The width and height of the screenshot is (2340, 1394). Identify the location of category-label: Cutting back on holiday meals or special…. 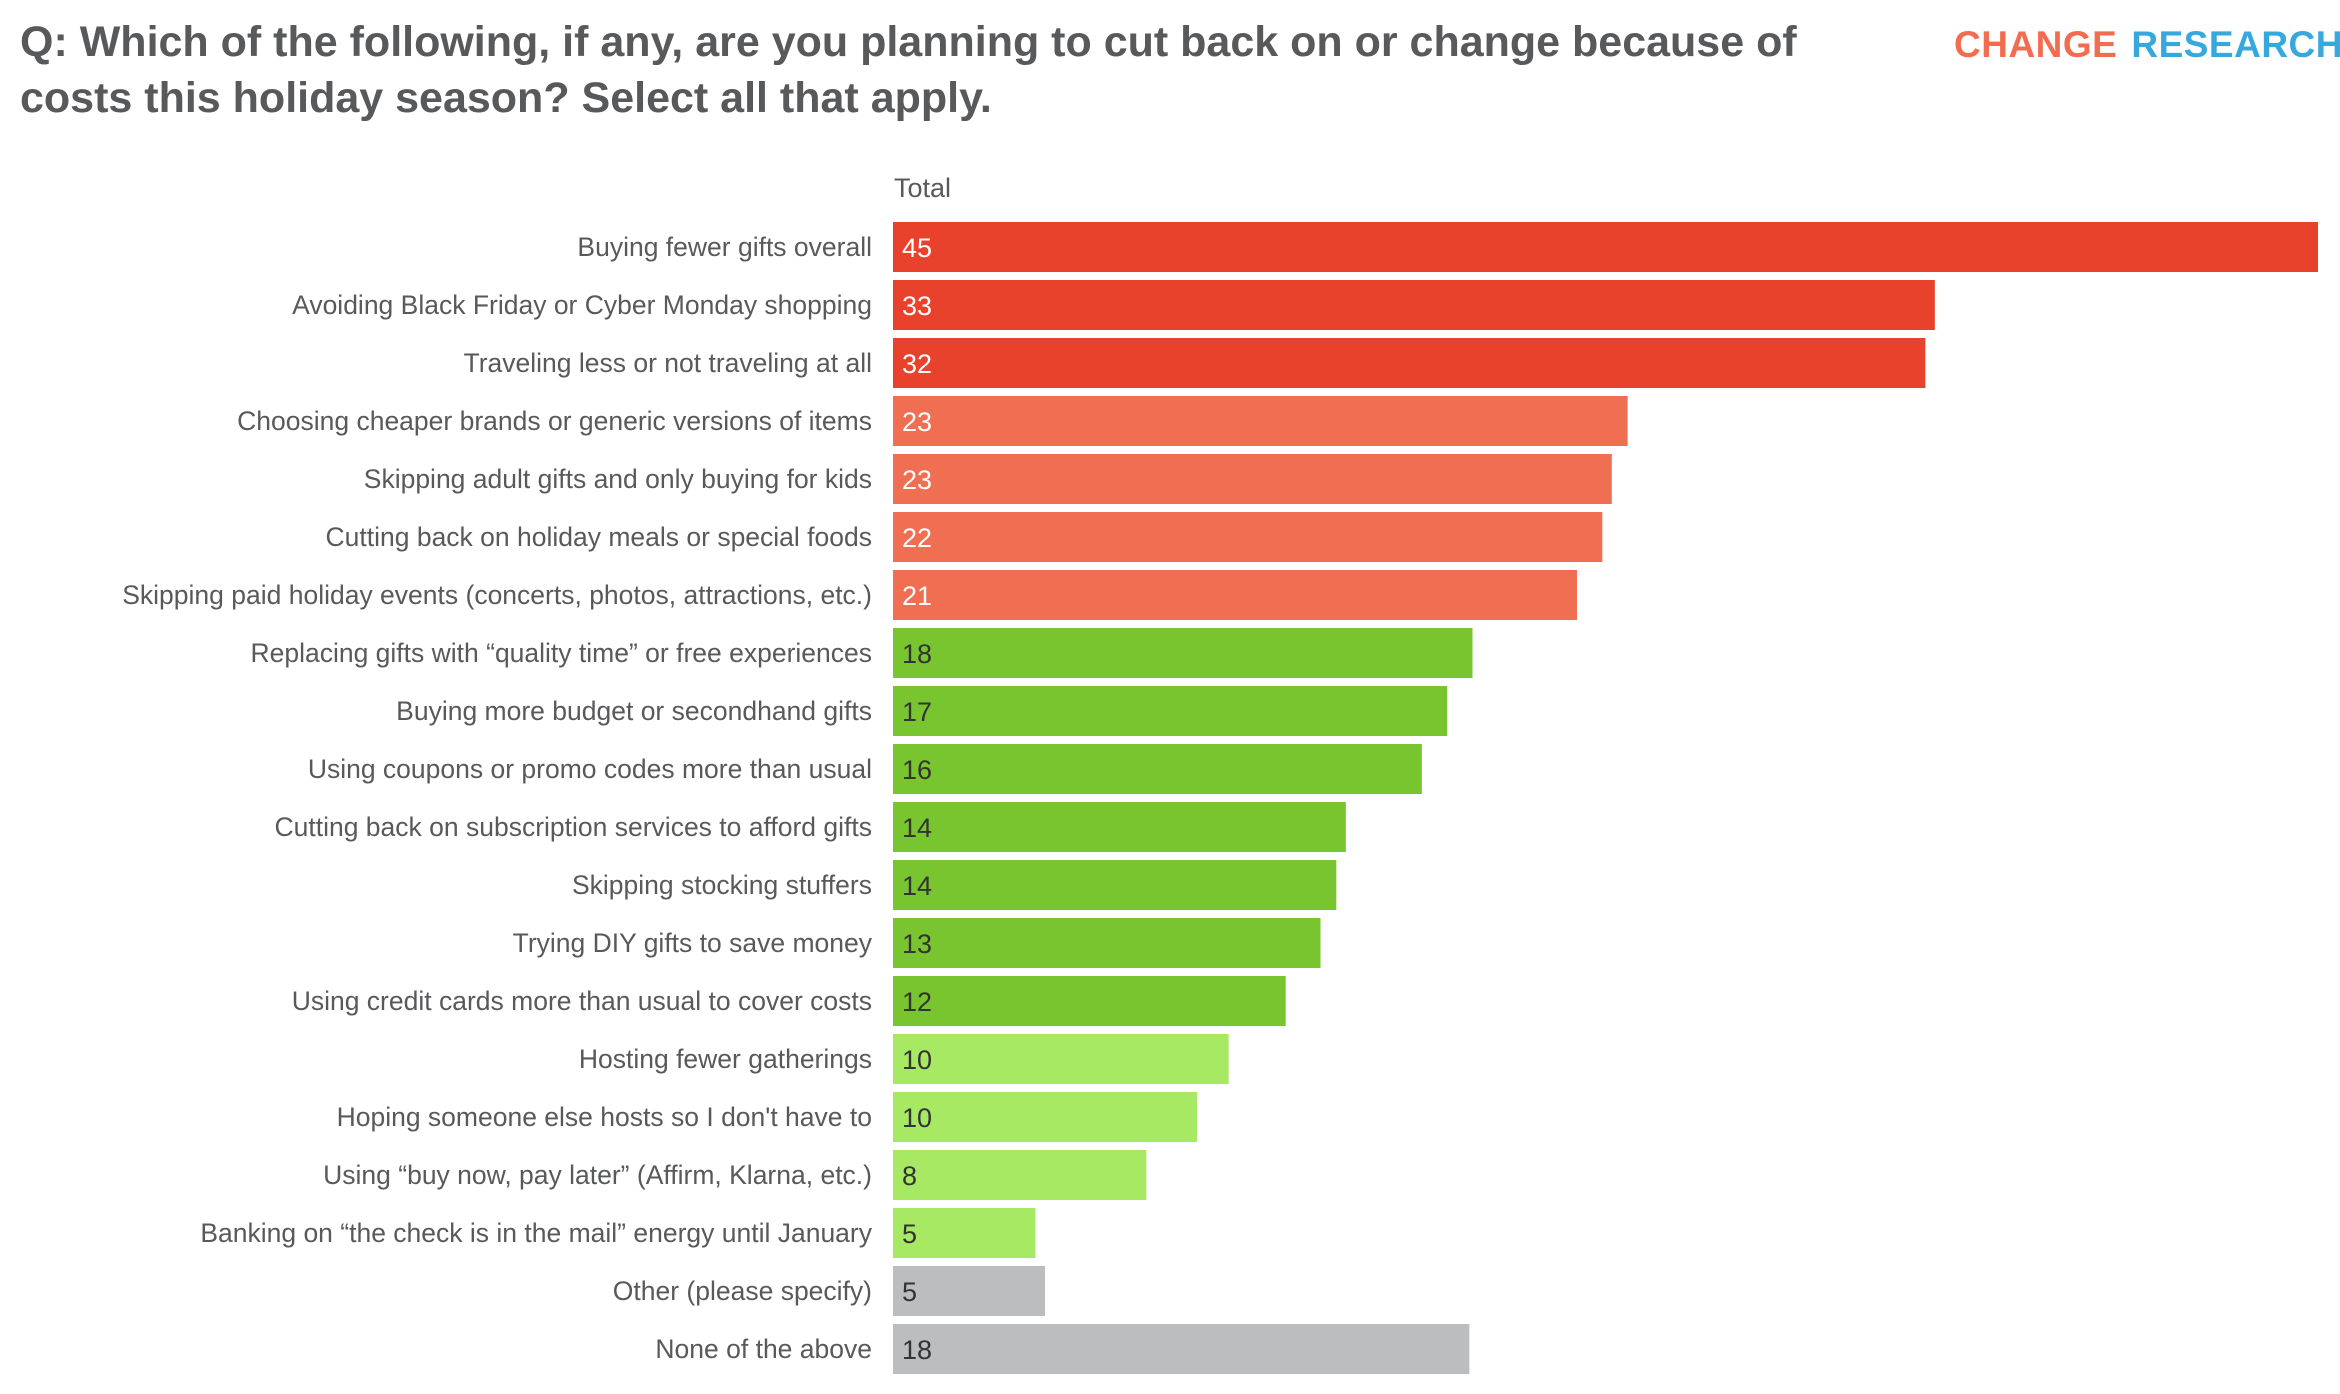
(599, 537).